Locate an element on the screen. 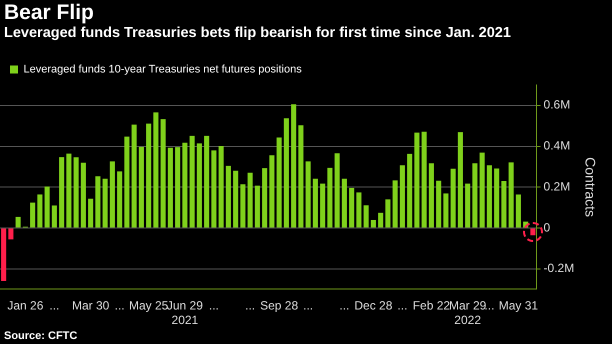 This screenshot has width=612, height=344. x-tick-label: Sep 28 is located at coordinates (279, 305).